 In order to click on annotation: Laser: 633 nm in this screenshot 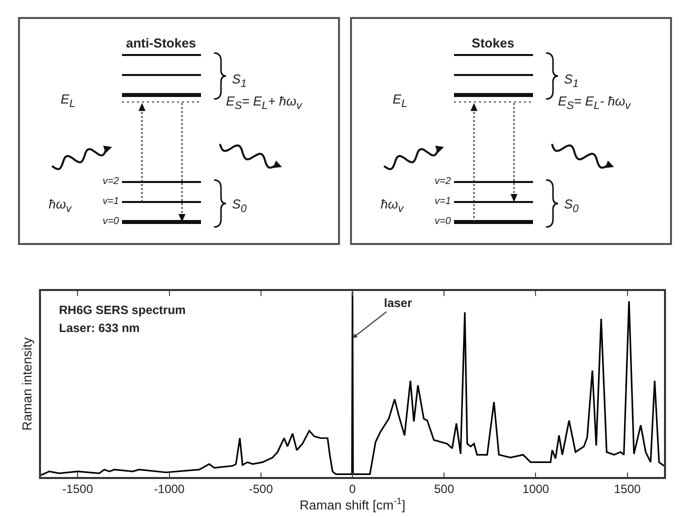, I will do `click(99, 328)`.